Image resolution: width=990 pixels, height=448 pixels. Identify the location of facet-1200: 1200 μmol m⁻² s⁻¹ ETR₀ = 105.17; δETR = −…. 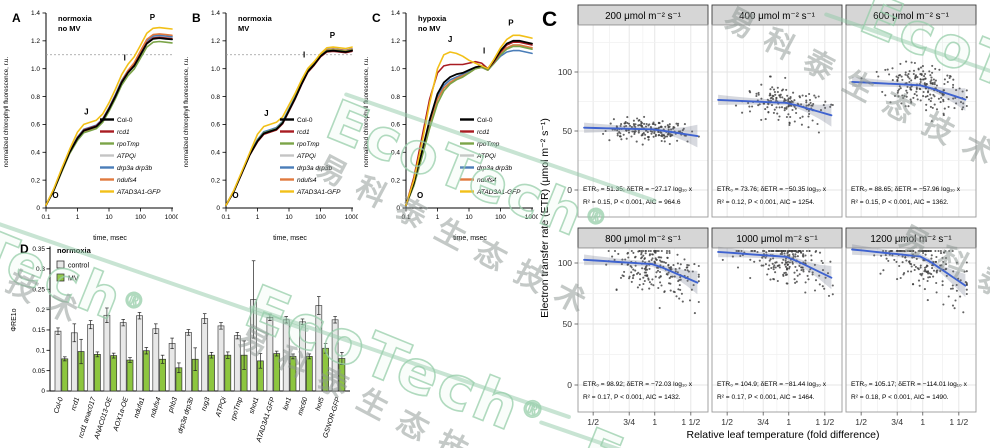
(911, 327).